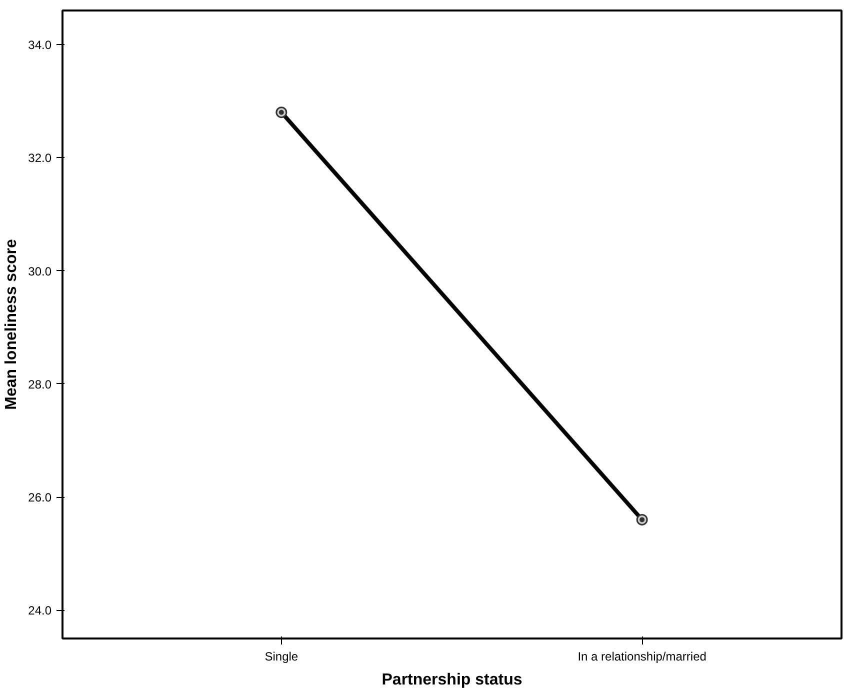  What do you see at coordinates (452, 680) in the screenshot?
I see `x-axis-title: Partnership status` at bounding box center [452, 680].